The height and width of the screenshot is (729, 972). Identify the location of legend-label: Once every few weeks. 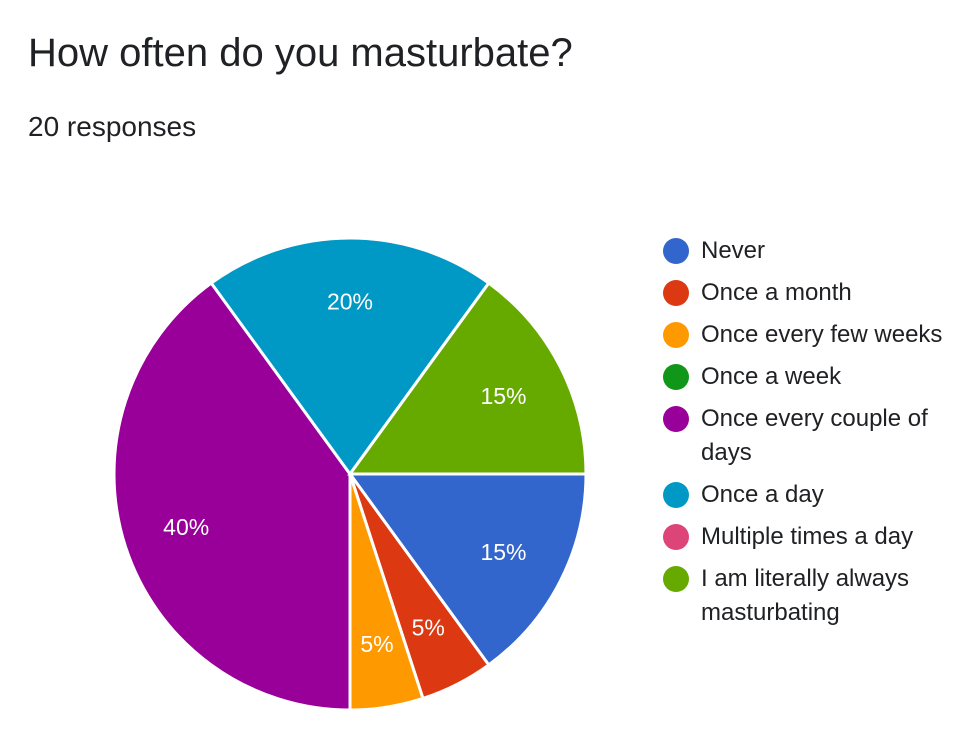
(822, 334).